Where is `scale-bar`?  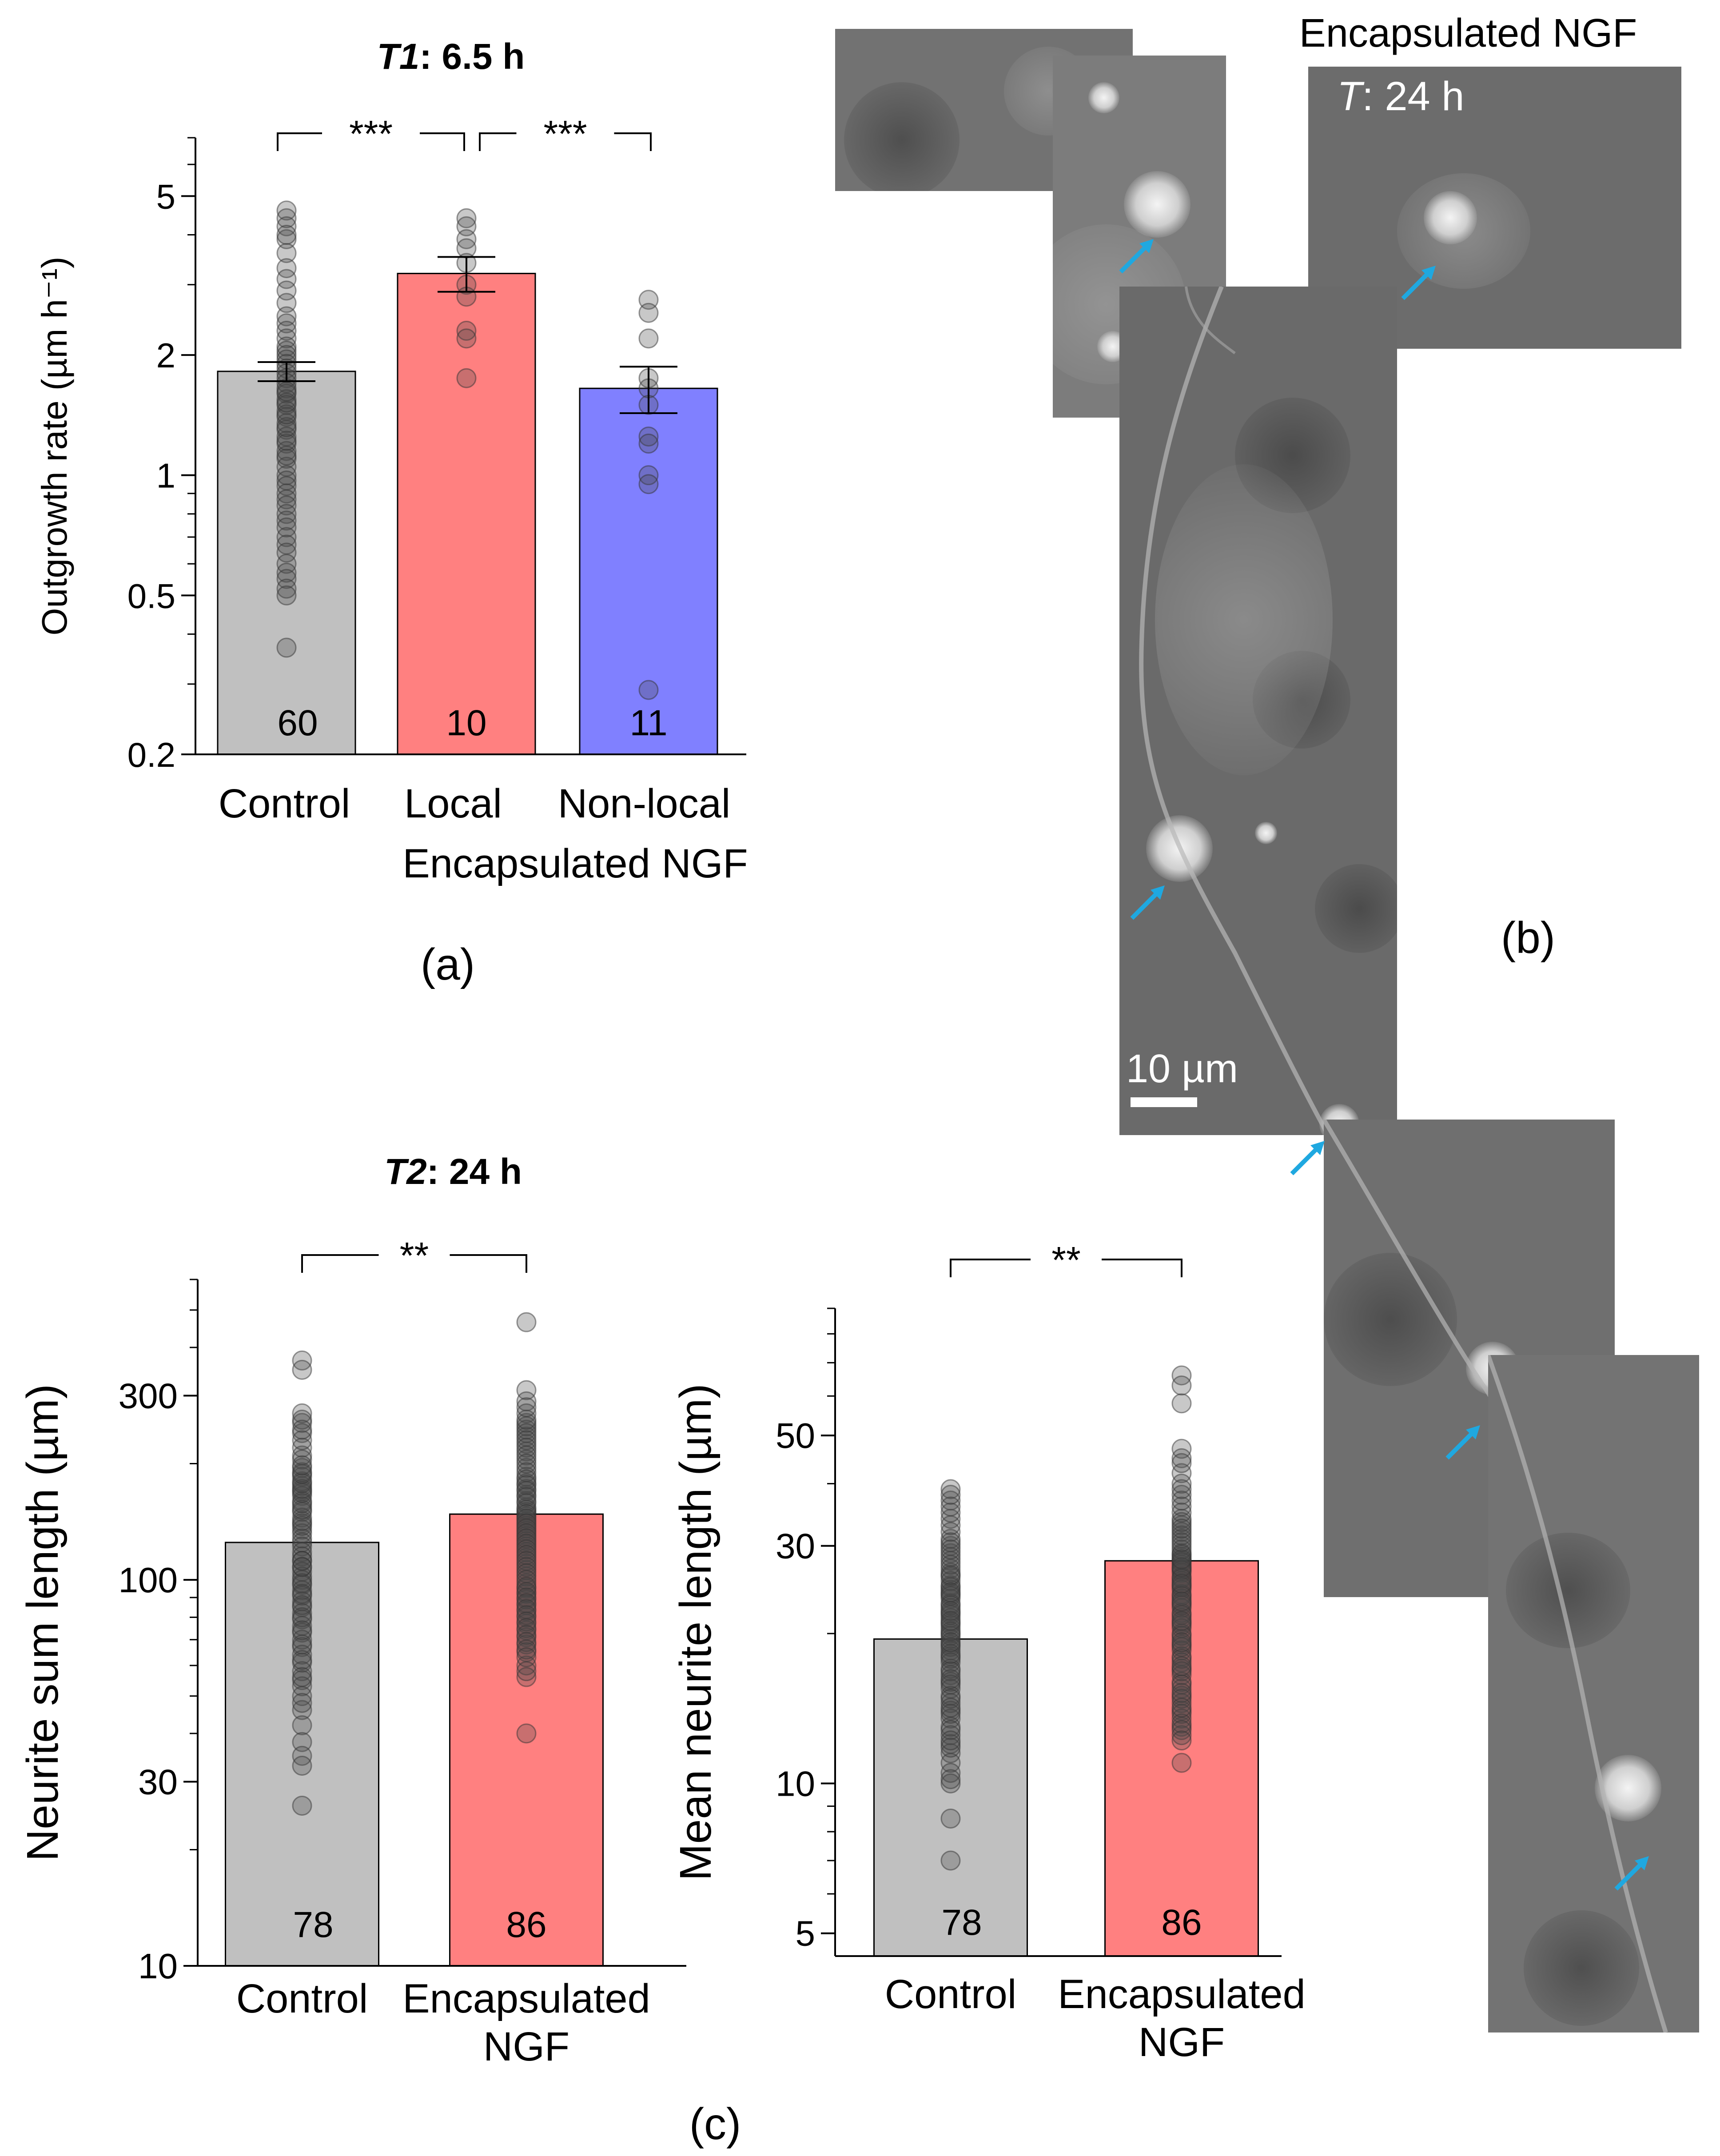
scale-bar is located at coordinates (1164, 1102).